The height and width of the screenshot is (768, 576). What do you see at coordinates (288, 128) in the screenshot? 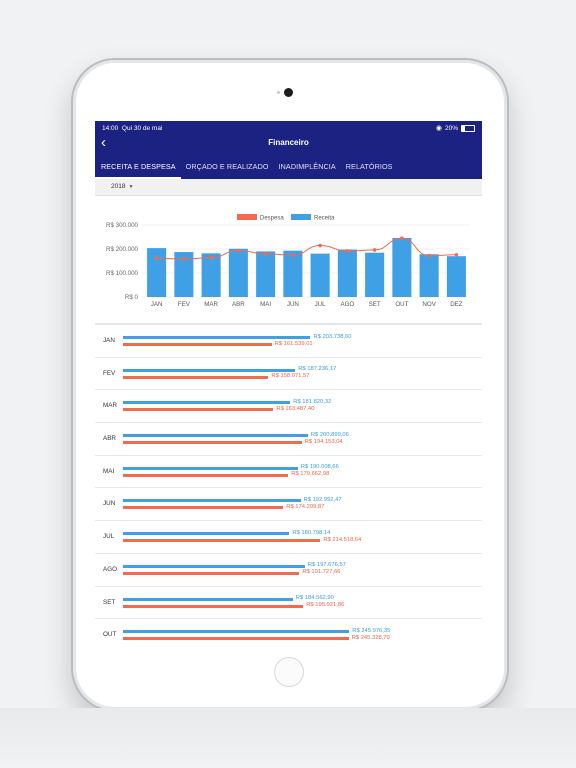
I see `status-bar: 14:00 Qui 30 de mai ◉ 20%` at bounding box center [288, 128].